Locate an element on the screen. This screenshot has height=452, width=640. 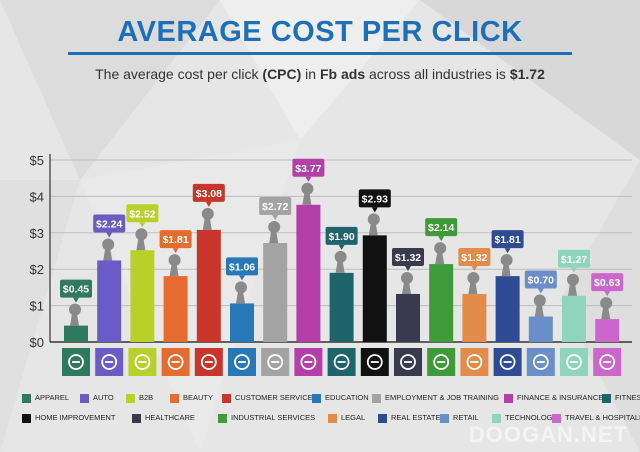
legend-item: Industrial Services is located at coordinates (266, 418).